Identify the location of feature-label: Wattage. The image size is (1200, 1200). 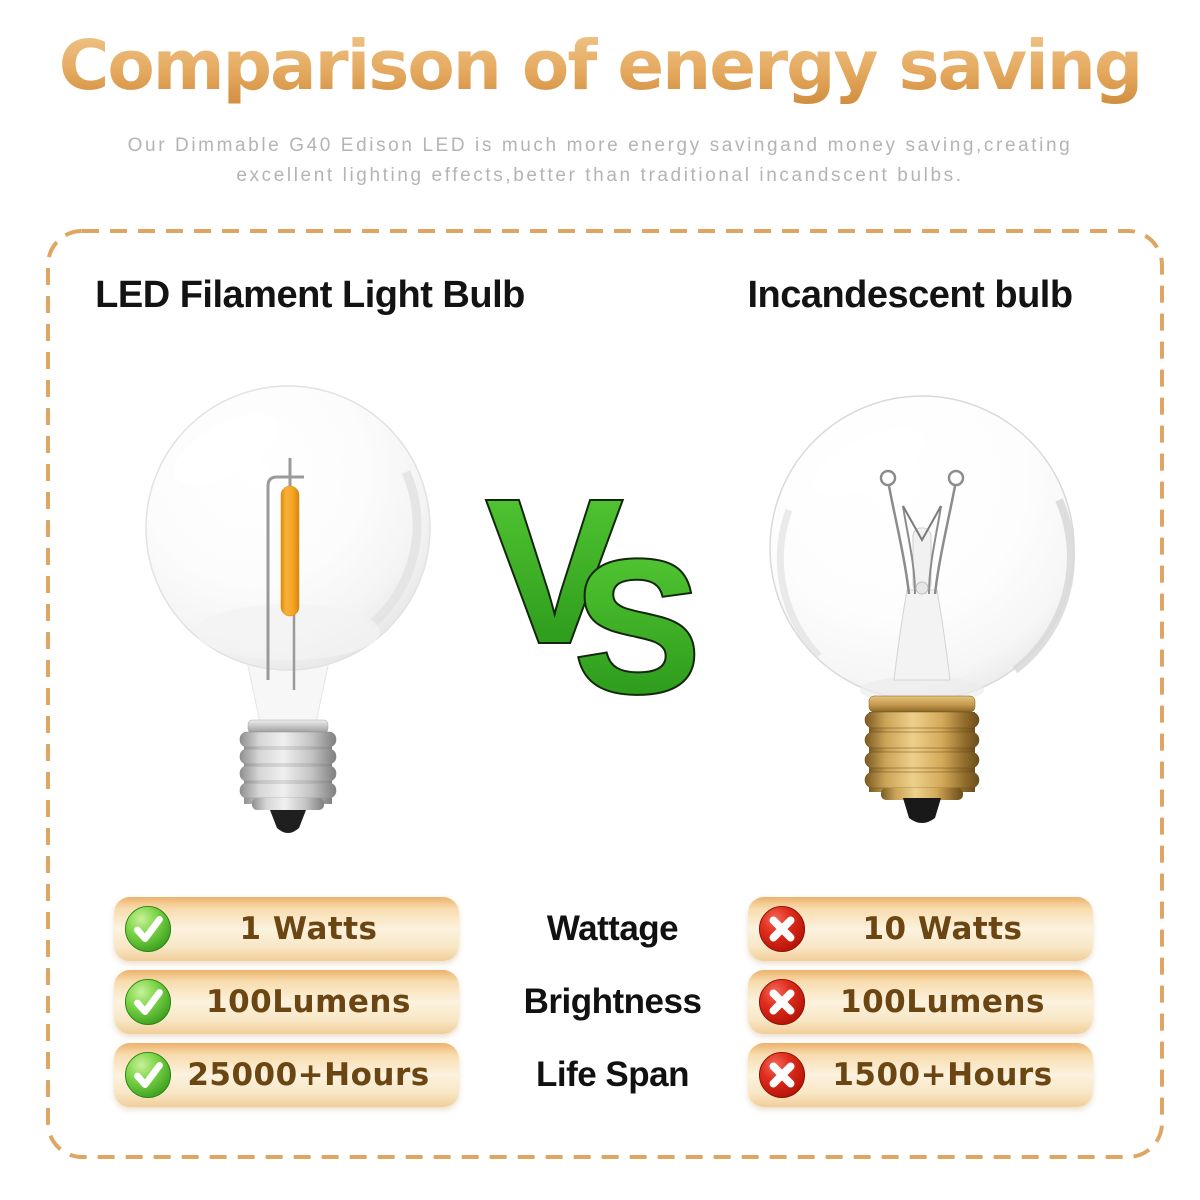
(612, 928).